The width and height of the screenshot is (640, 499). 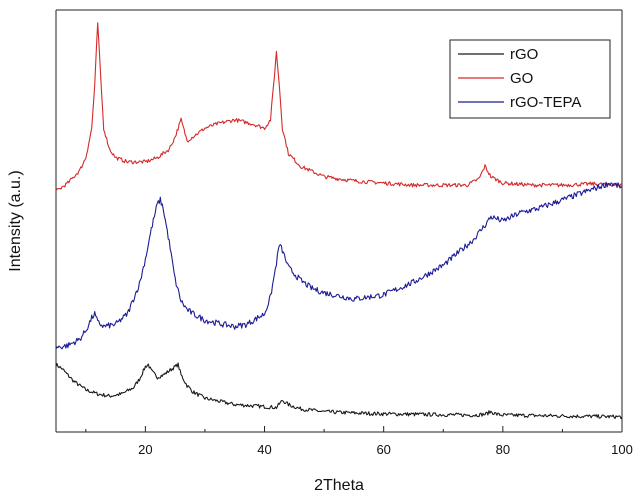 I want to click on x-ticks-group: 20 40 60 80 100, so click(x=359, y=441).